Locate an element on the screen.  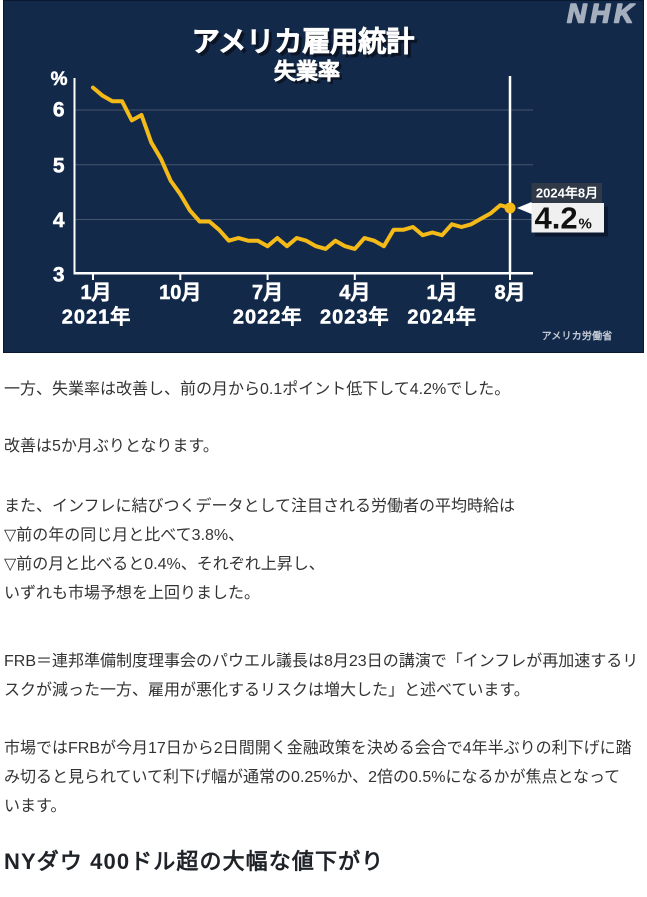
svg-text: 6 is located at coordinates (59, 110).